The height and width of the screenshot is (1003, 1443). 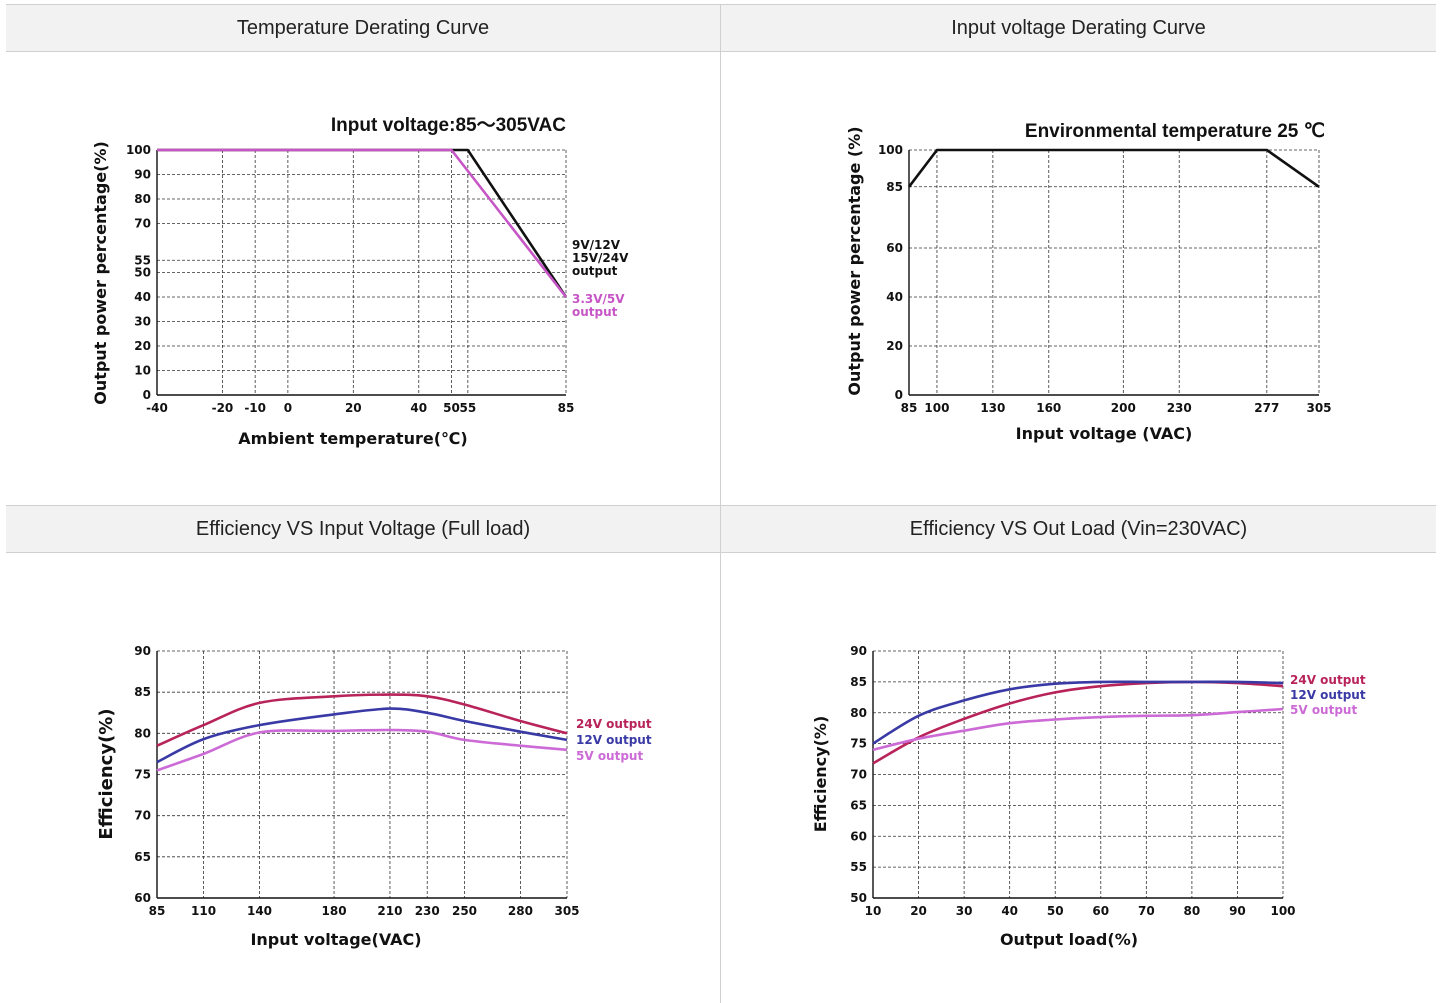 I want to click on x-tick-label: 110, so click(x=203, y=911).